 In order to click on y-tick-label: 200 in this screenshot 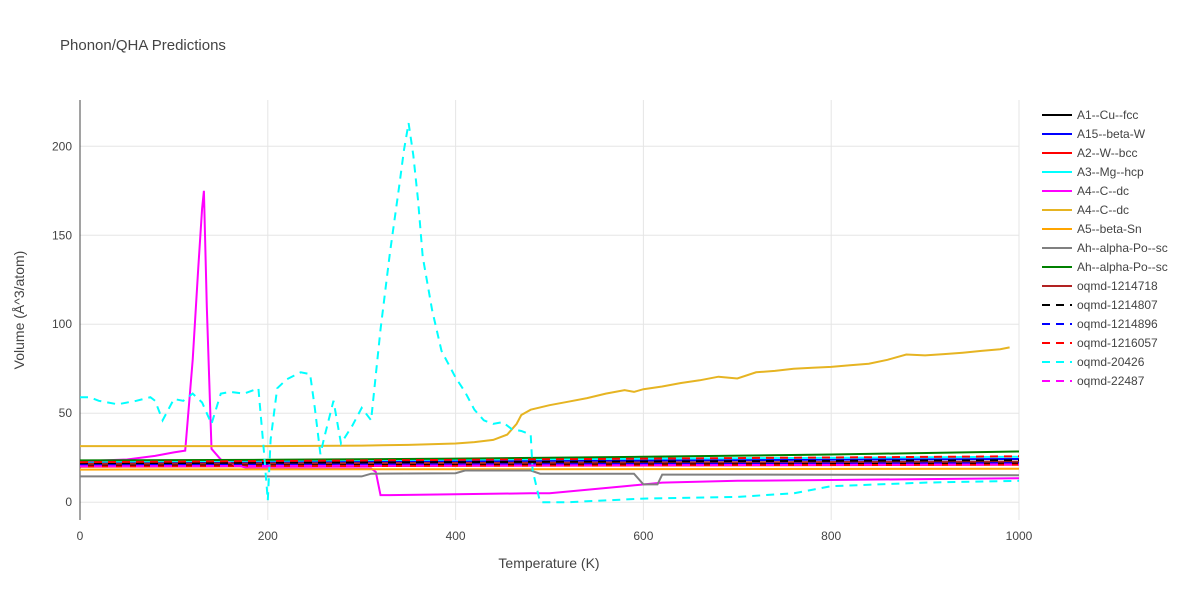, I will do `click(62, 146)`.